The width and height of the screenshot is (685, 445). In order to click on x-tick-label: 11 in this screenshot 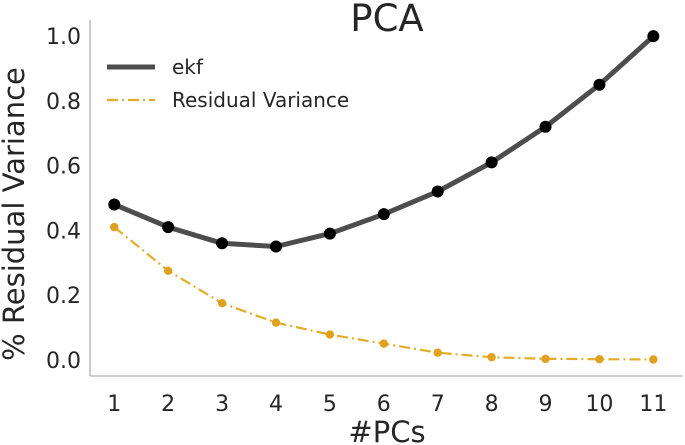, I will do `click(653, 404)`.